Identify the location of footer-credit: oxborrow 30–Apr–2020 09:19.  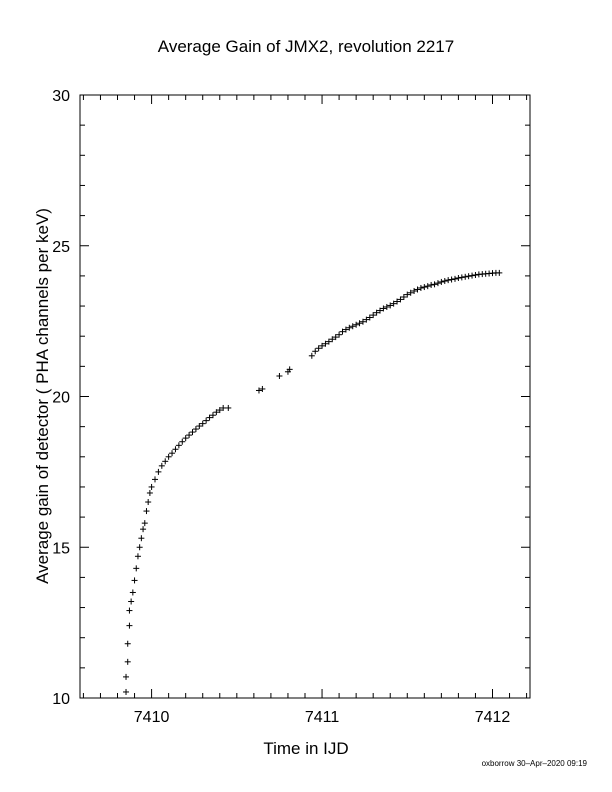
(535, 763).